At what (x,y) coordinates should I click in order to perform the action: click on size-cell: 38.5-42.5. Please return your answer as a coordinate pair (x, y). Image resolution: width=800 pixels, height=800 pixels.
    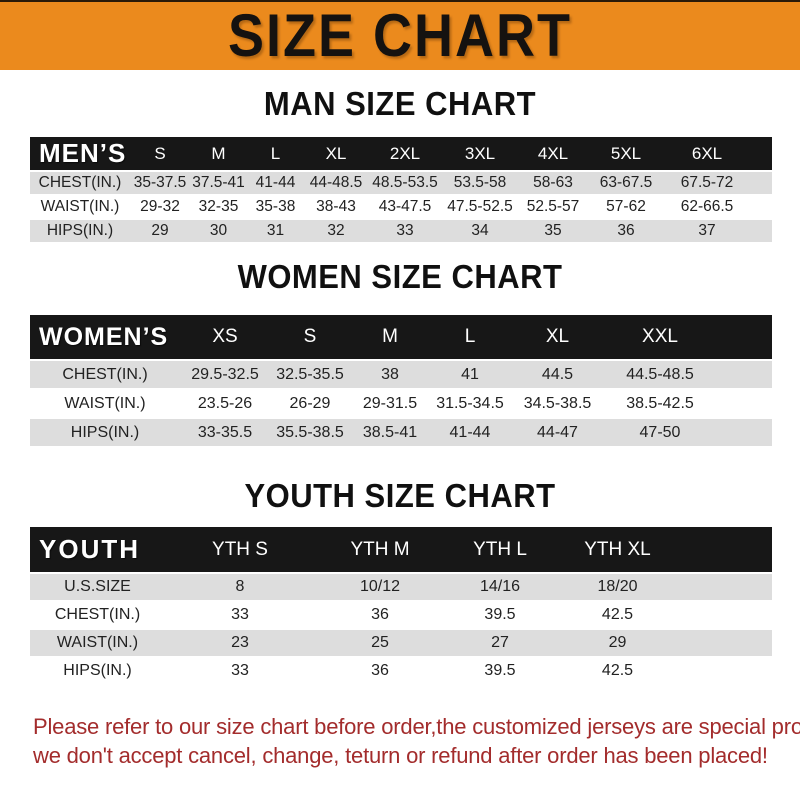
    Looking at the image, I should click on (660, 404).